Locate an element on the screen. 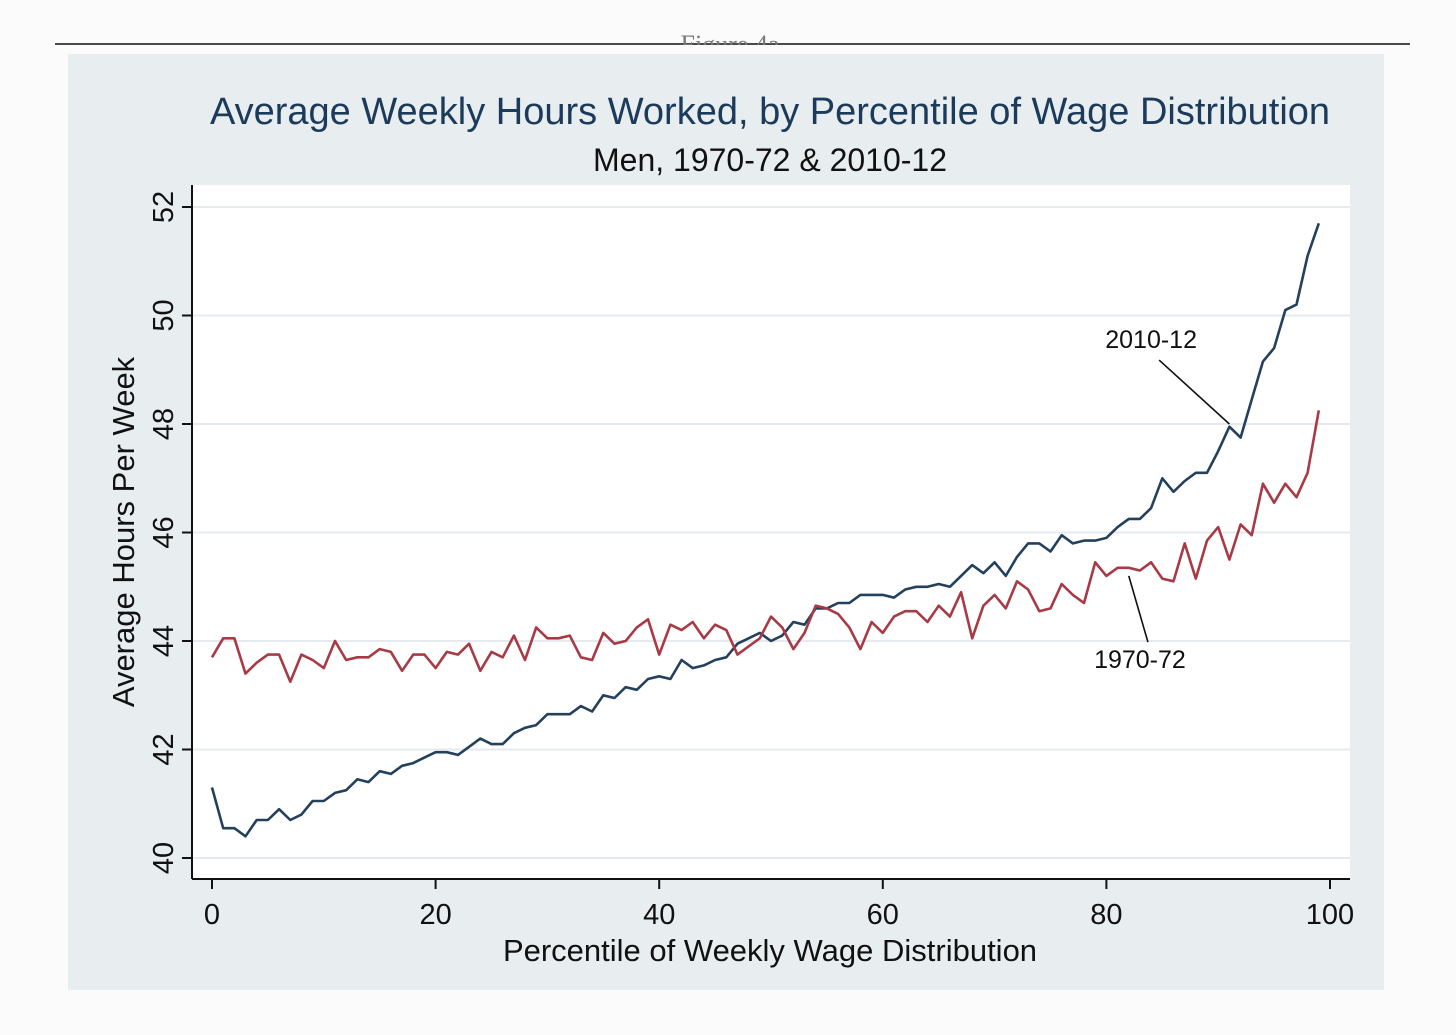  y-tick-label-44: 44 is located at coordinates (164, 641).